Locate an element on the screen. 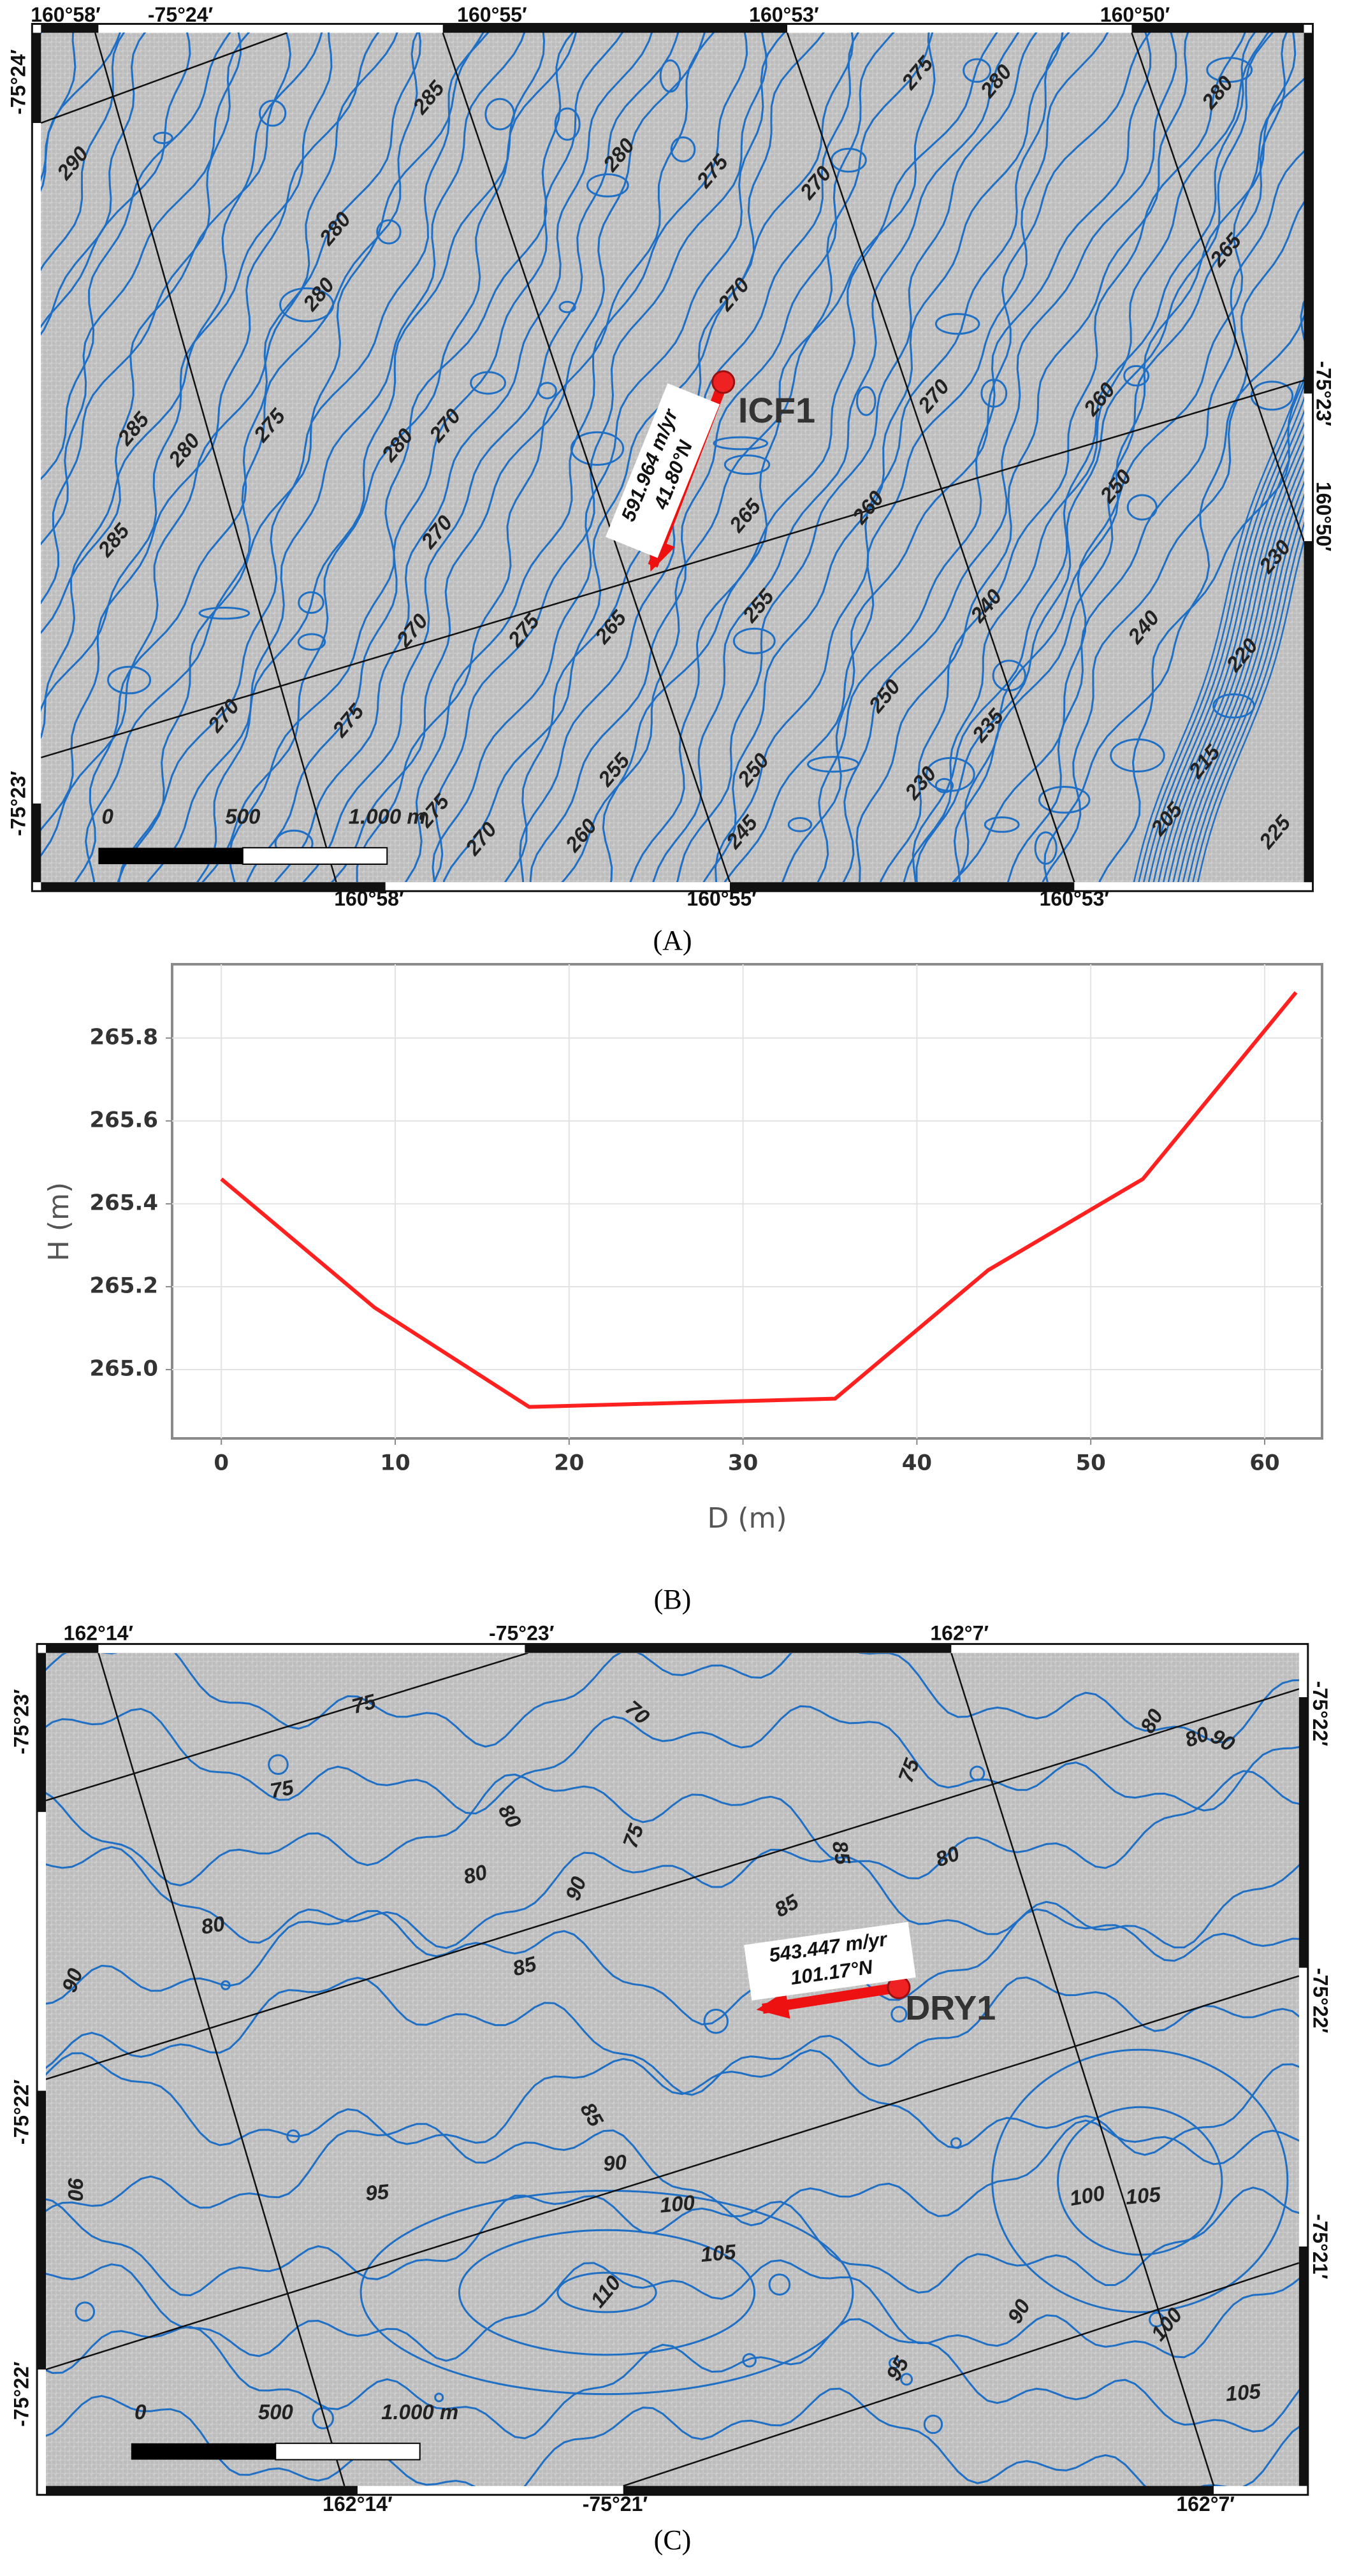 This screenshot has width=1345, height=2576. map-edge-label: 160°58′ is located at coordinates (369, 898).